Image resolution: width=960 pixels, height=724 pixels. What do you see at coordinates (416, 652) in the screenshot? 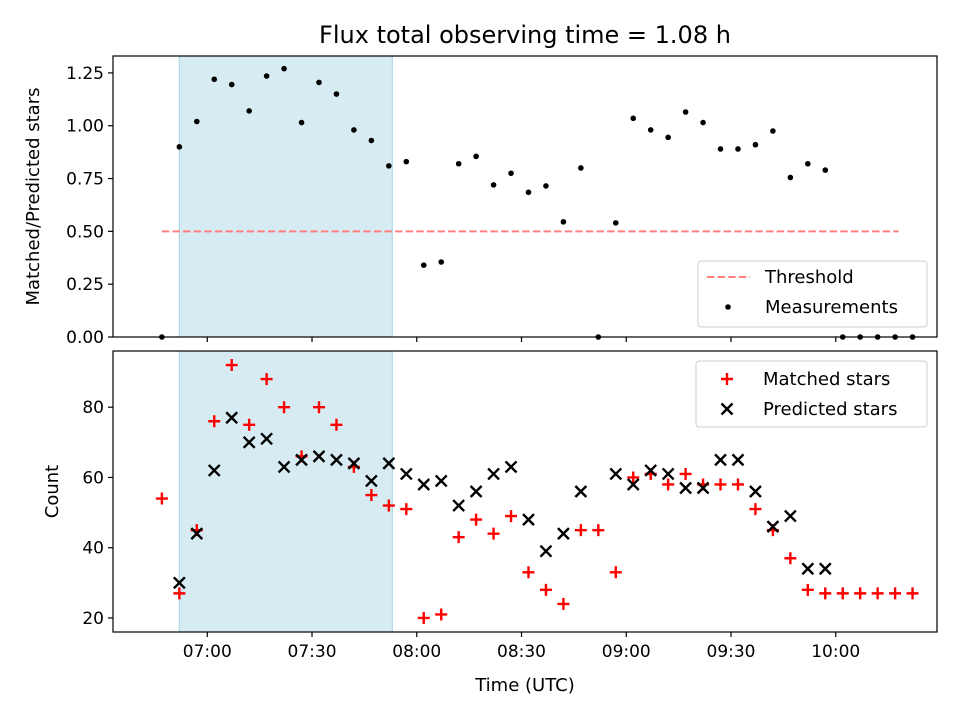
I see `bottom-x-tick-label: 08:00` at bounding box center [416, 652].